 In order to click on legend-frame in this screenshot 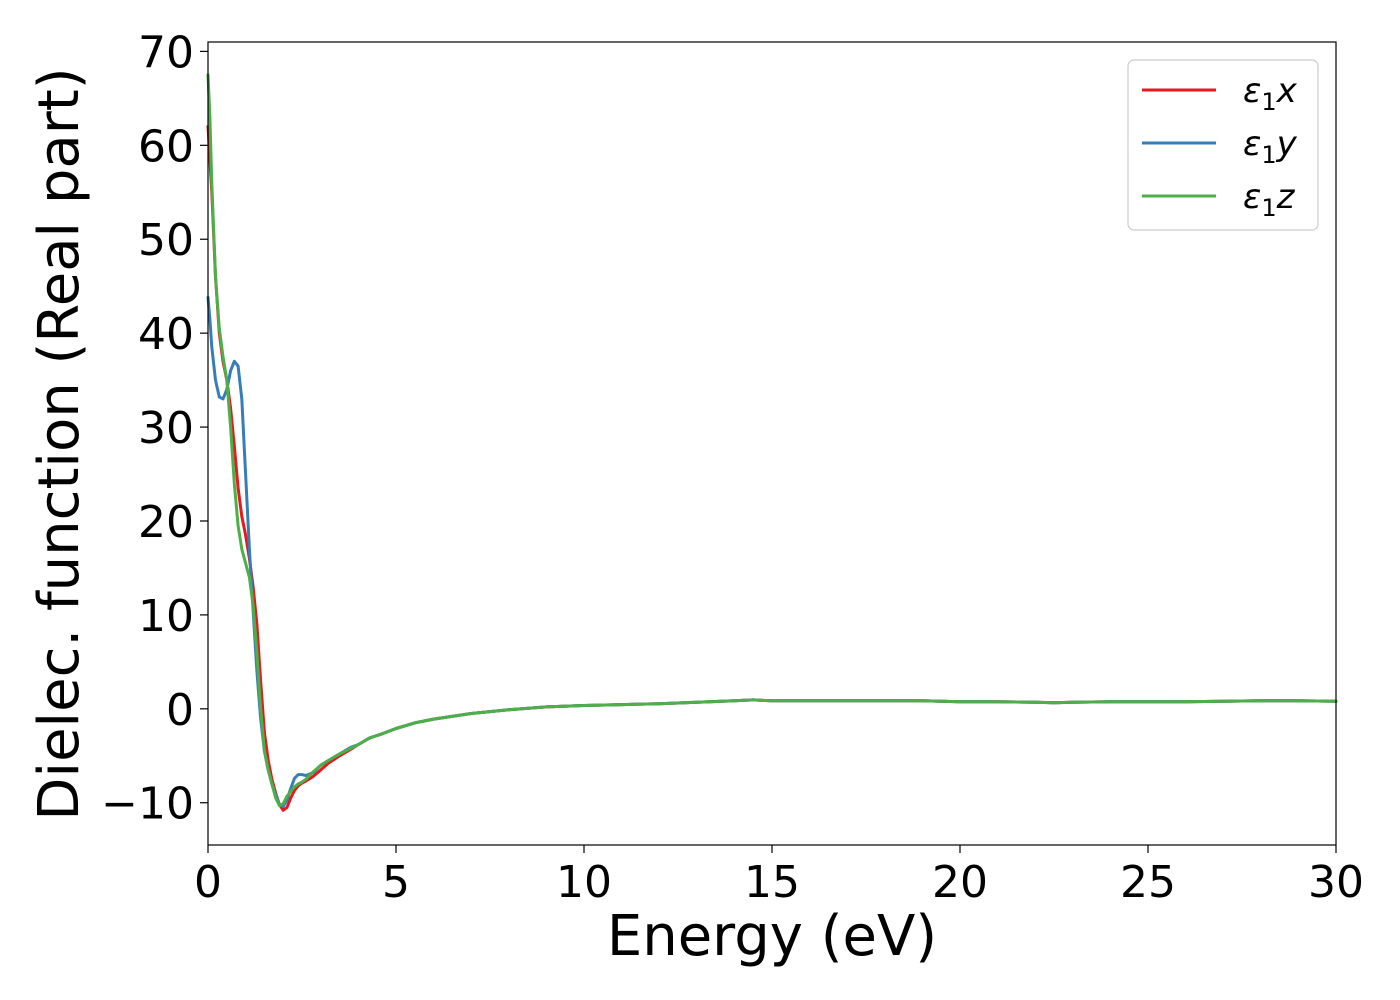, I will do `click(1223, 145)`.